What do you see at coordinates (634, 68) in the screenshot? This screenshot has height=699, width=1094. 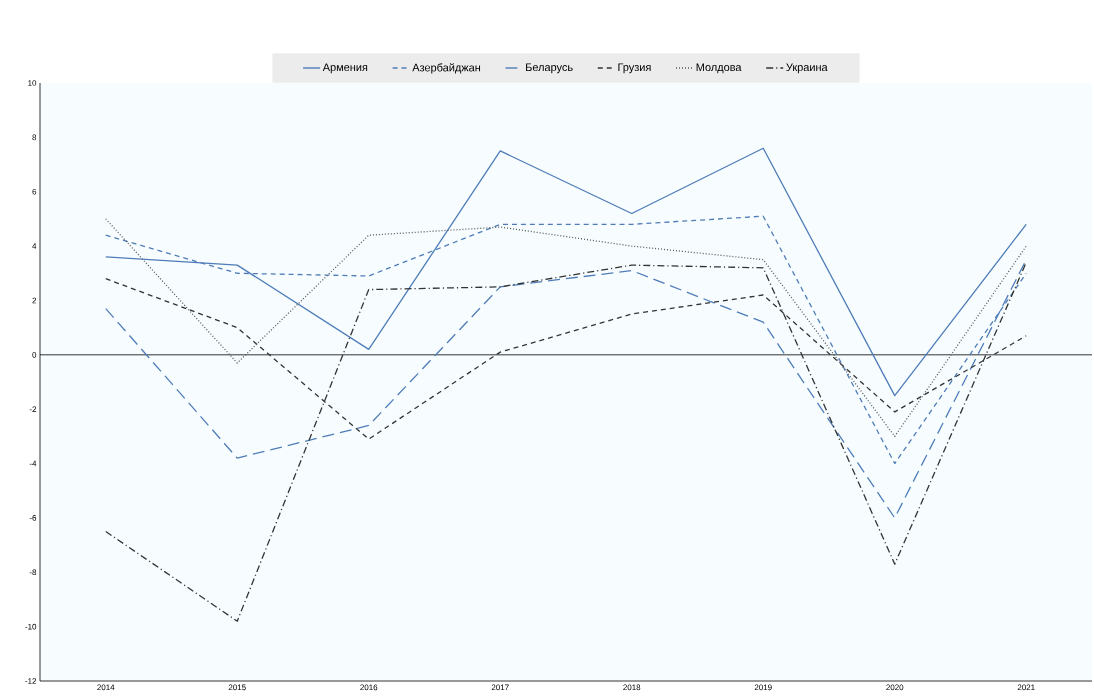 I see `legend-label: Грузия` at bounding box center [634, 68].